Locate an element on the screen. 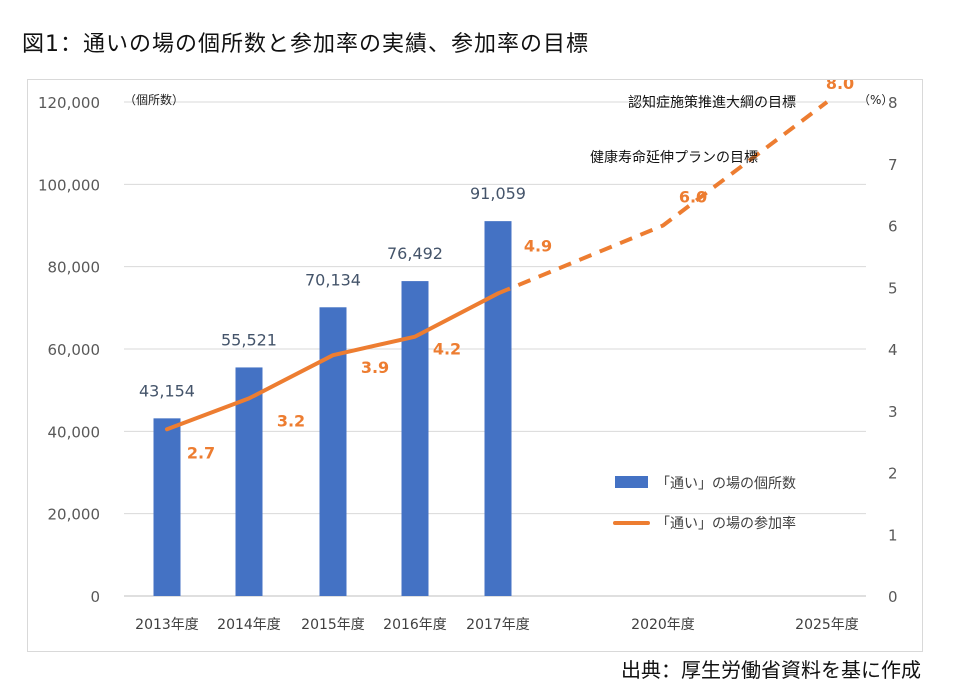  y-left-unit-label: （個所数） is located at coordinates (154, 99).